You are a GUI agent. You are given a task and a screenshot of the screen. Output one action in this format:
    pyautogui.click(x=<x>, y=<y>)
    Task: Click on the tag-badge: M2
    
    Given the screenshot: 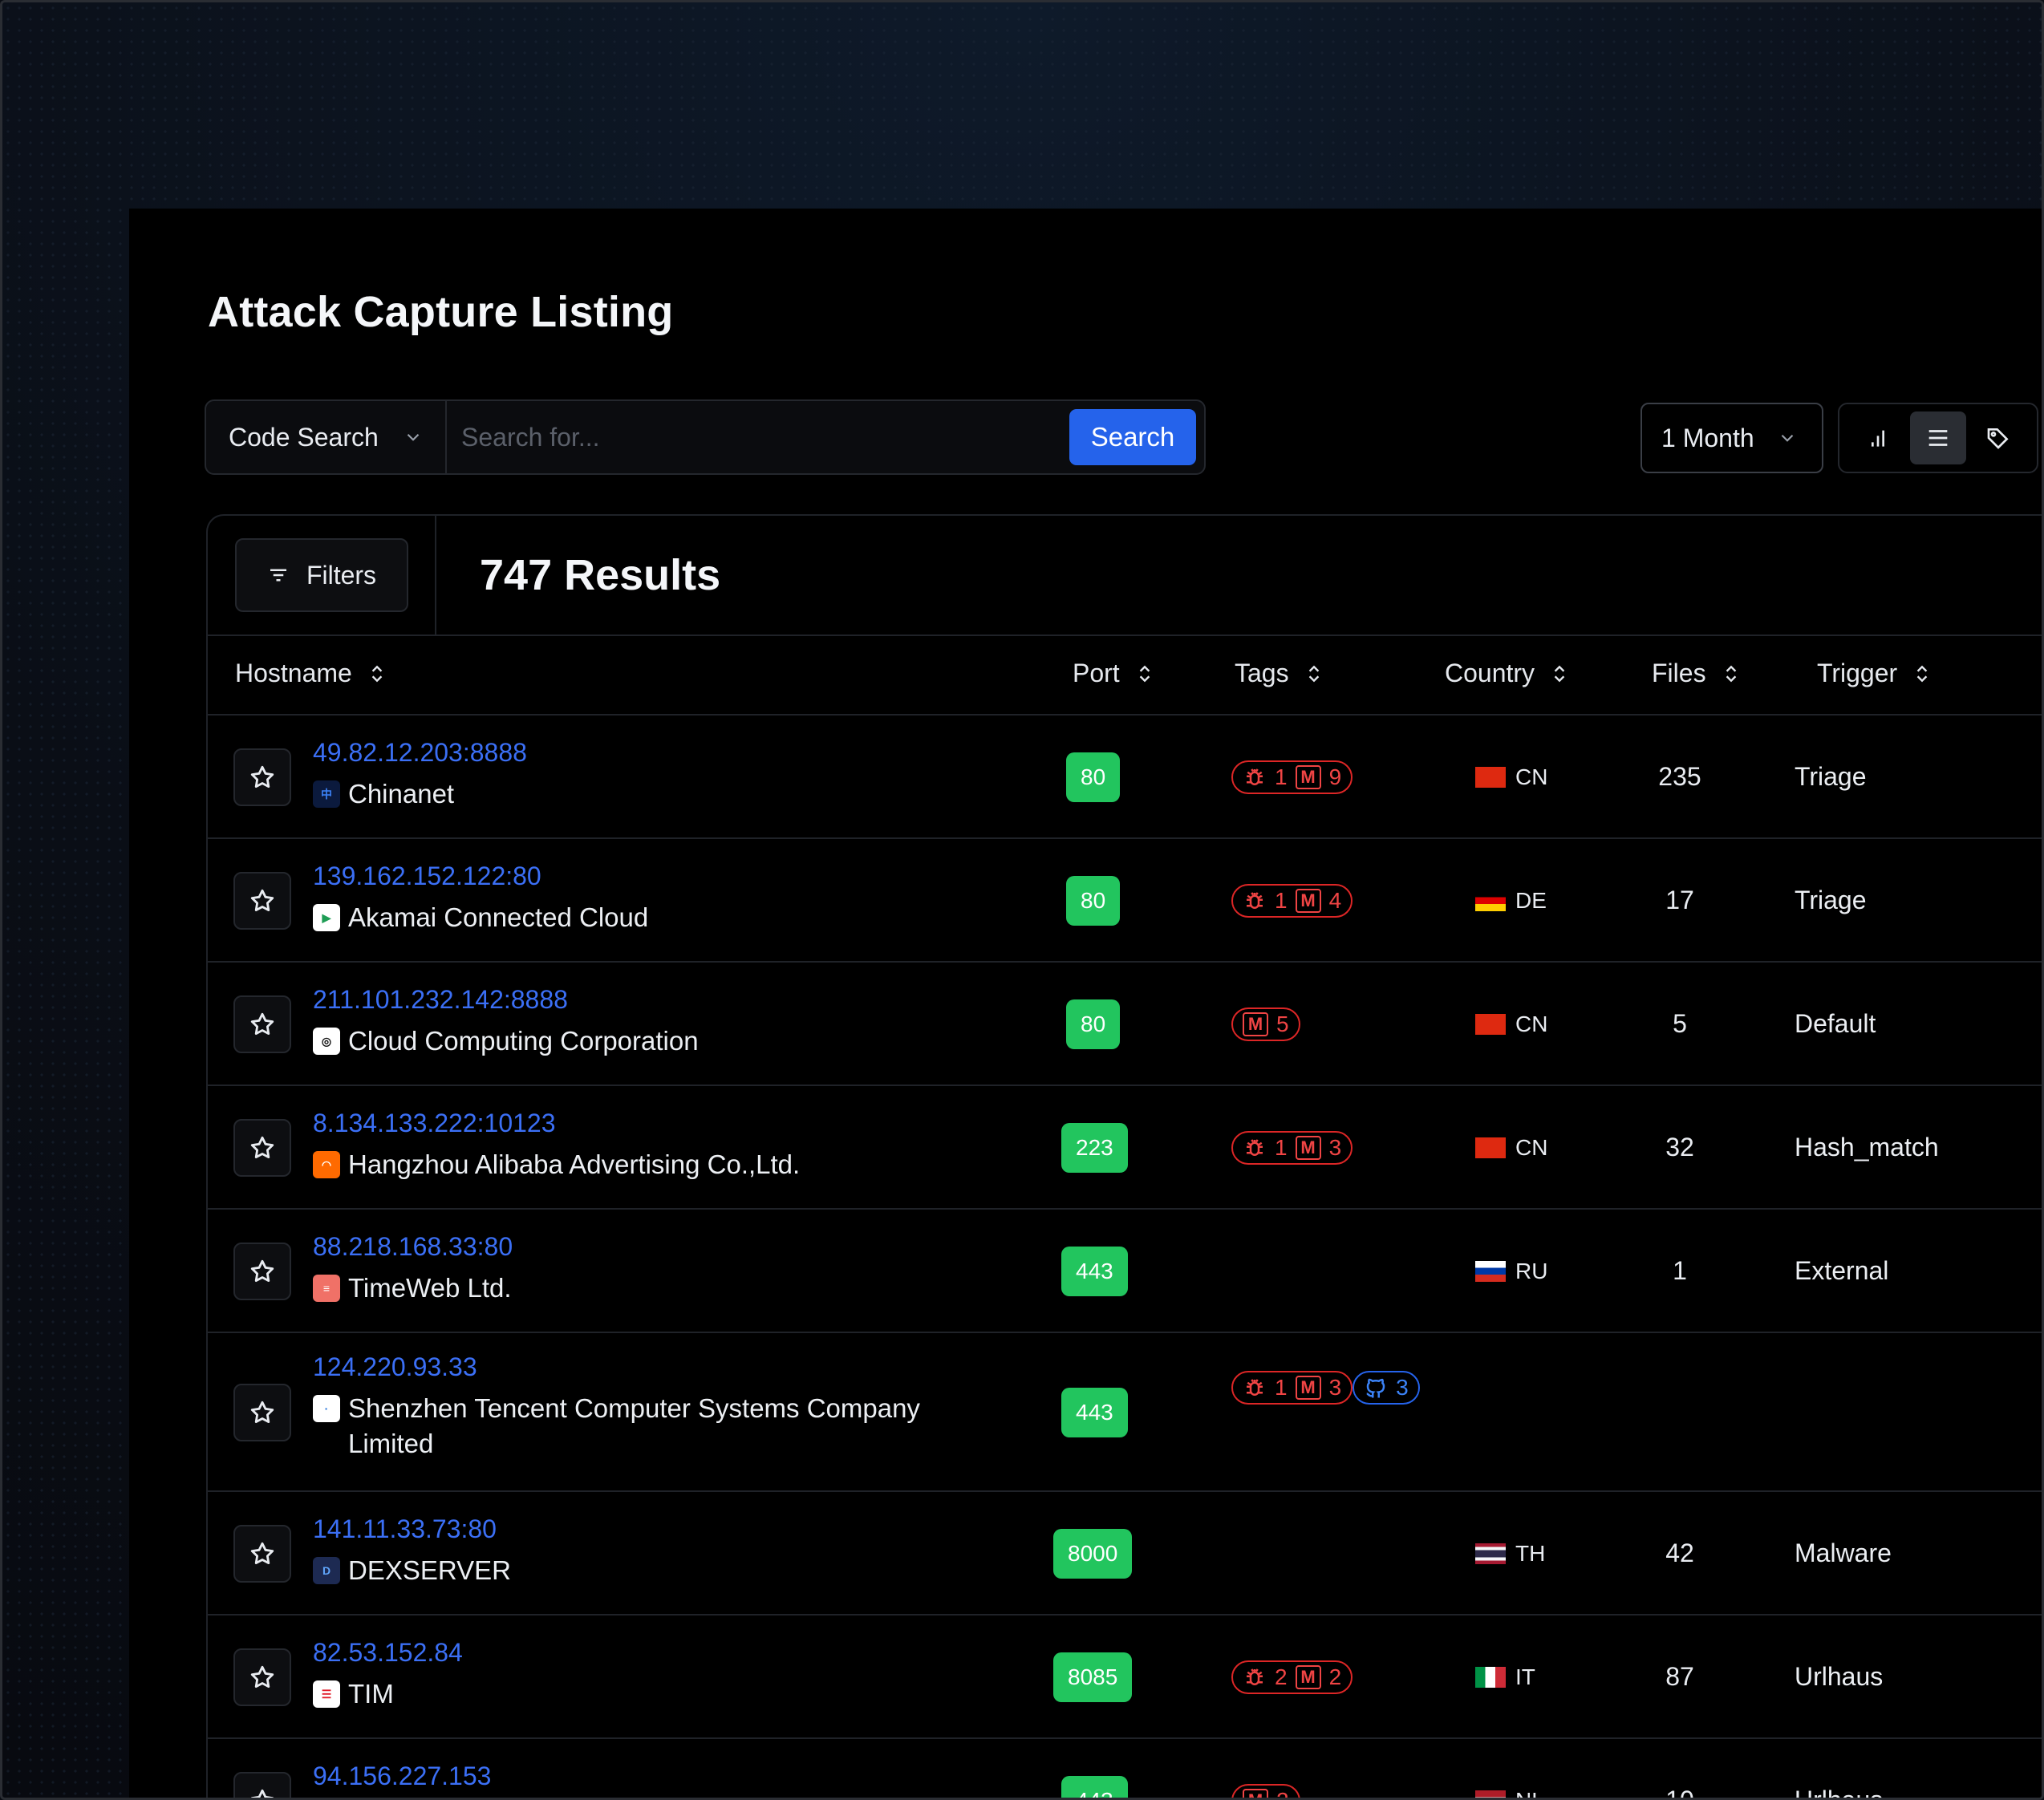 What is the action you would take?
    pyautogui.click(x=1266, y=1791)
    